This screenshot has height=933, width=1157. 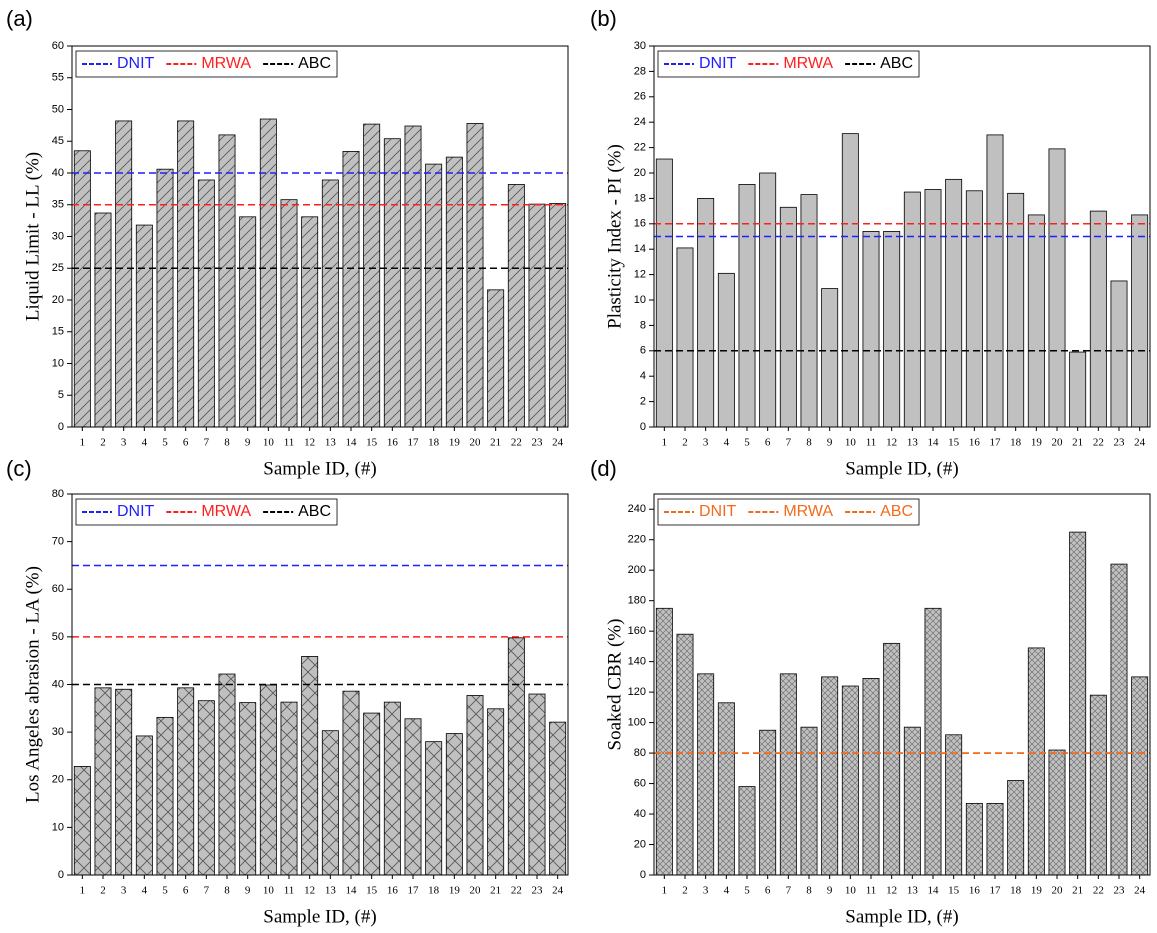 I want to click on x-tick-label: 10, so click(x=269, y=891).